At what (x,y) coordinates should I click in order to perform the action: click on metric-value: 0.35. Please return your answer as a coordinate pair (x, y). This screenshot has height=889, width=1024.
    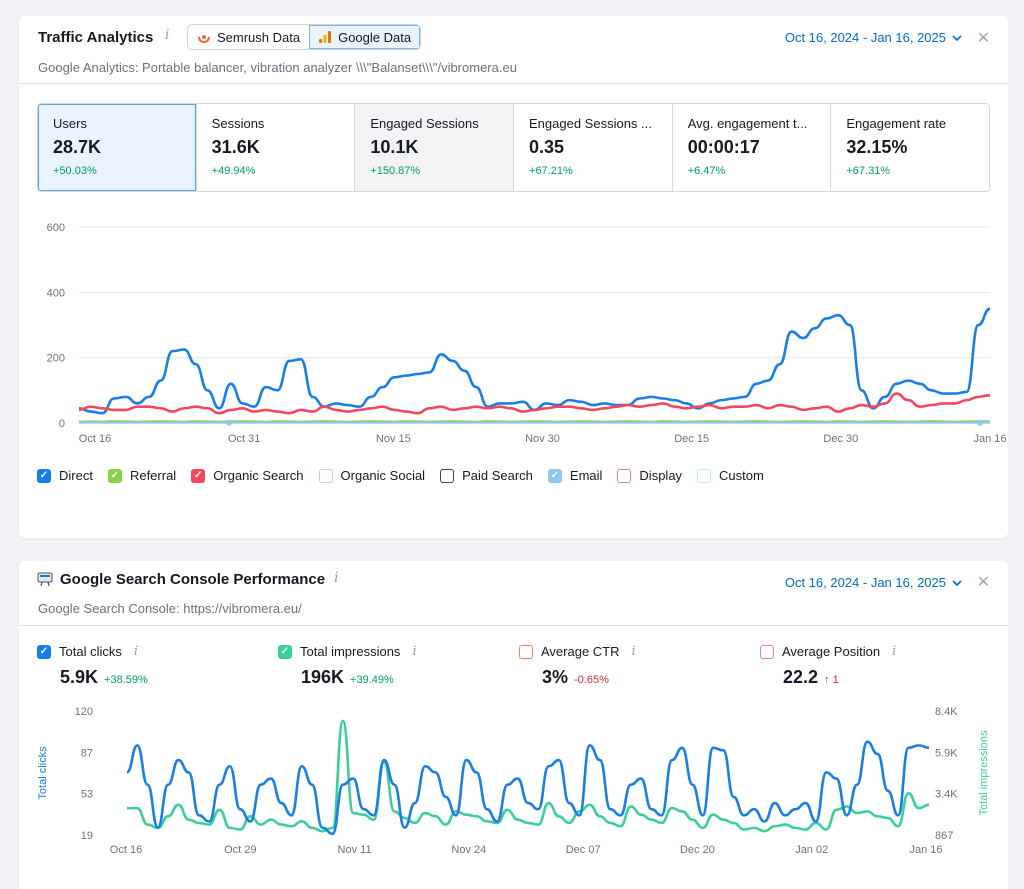
    Looking at the image, I should click on (547, 147).